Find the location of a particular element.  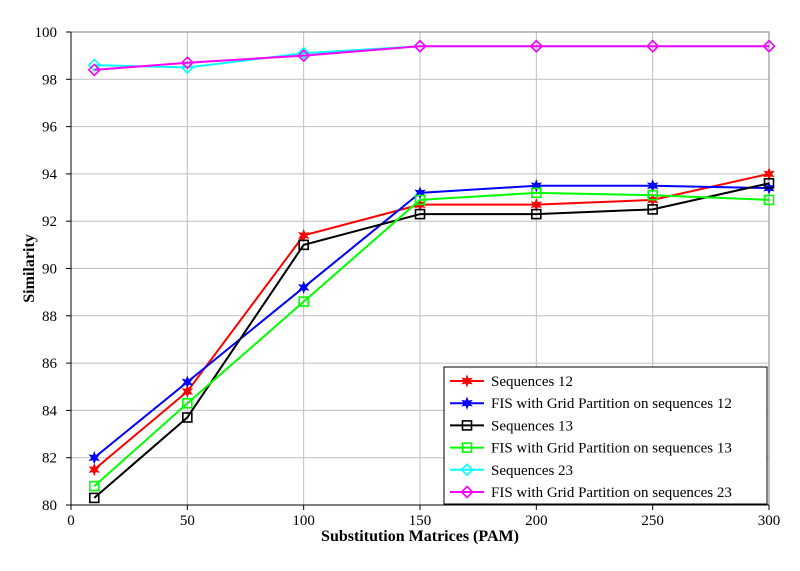

y-tick-label: 96 is located at coordinates (50, 128).